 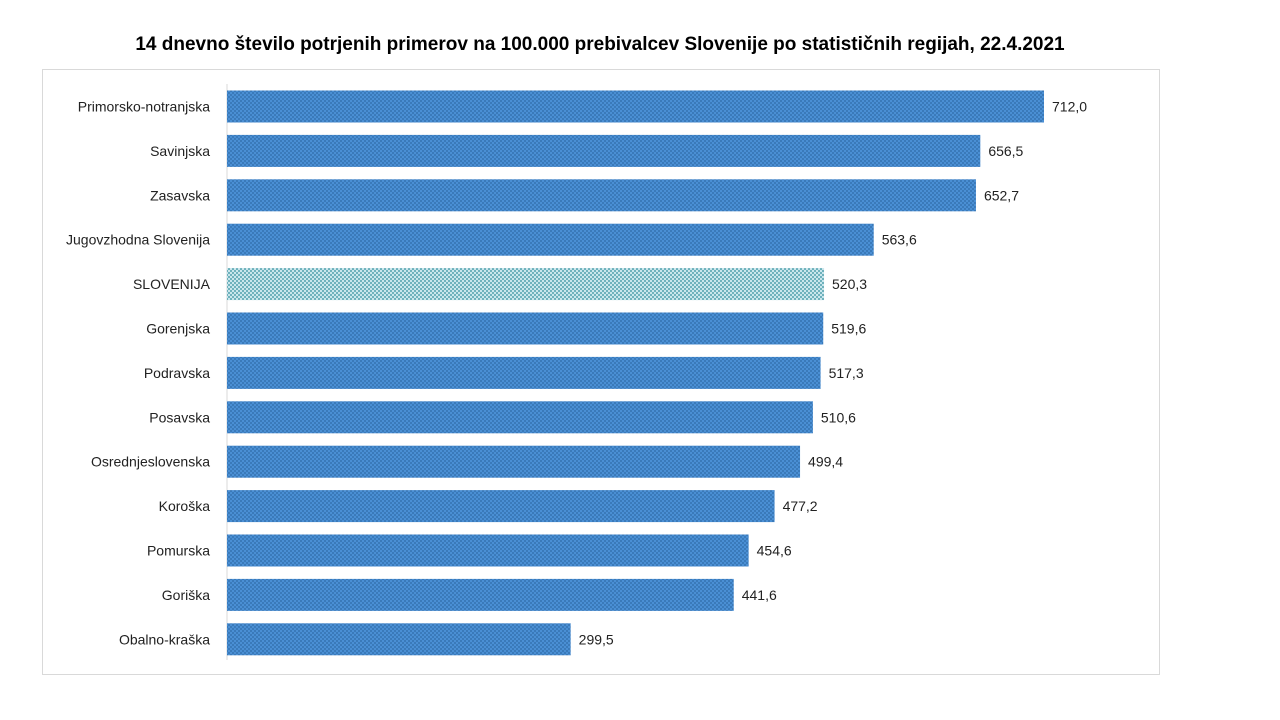 I want to click on category-label: Zasavska, so click(x=180, y=195).